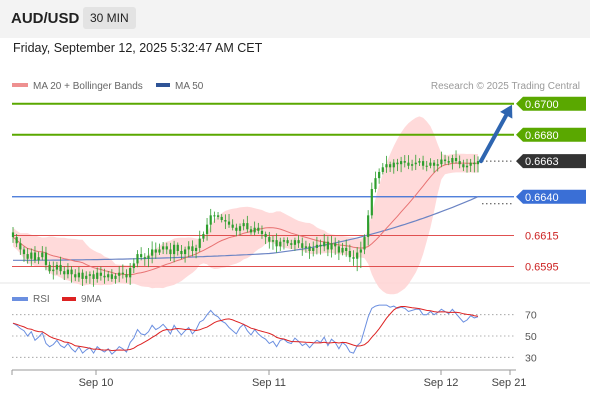 The height and width of the screenshot is (400, 590). Describe the element at coordinates (551, 185) in the screenshot. I see `level-labels: 0.6700 0.6680 0.6663 0.6640 0.6615 0.6595` at that location.